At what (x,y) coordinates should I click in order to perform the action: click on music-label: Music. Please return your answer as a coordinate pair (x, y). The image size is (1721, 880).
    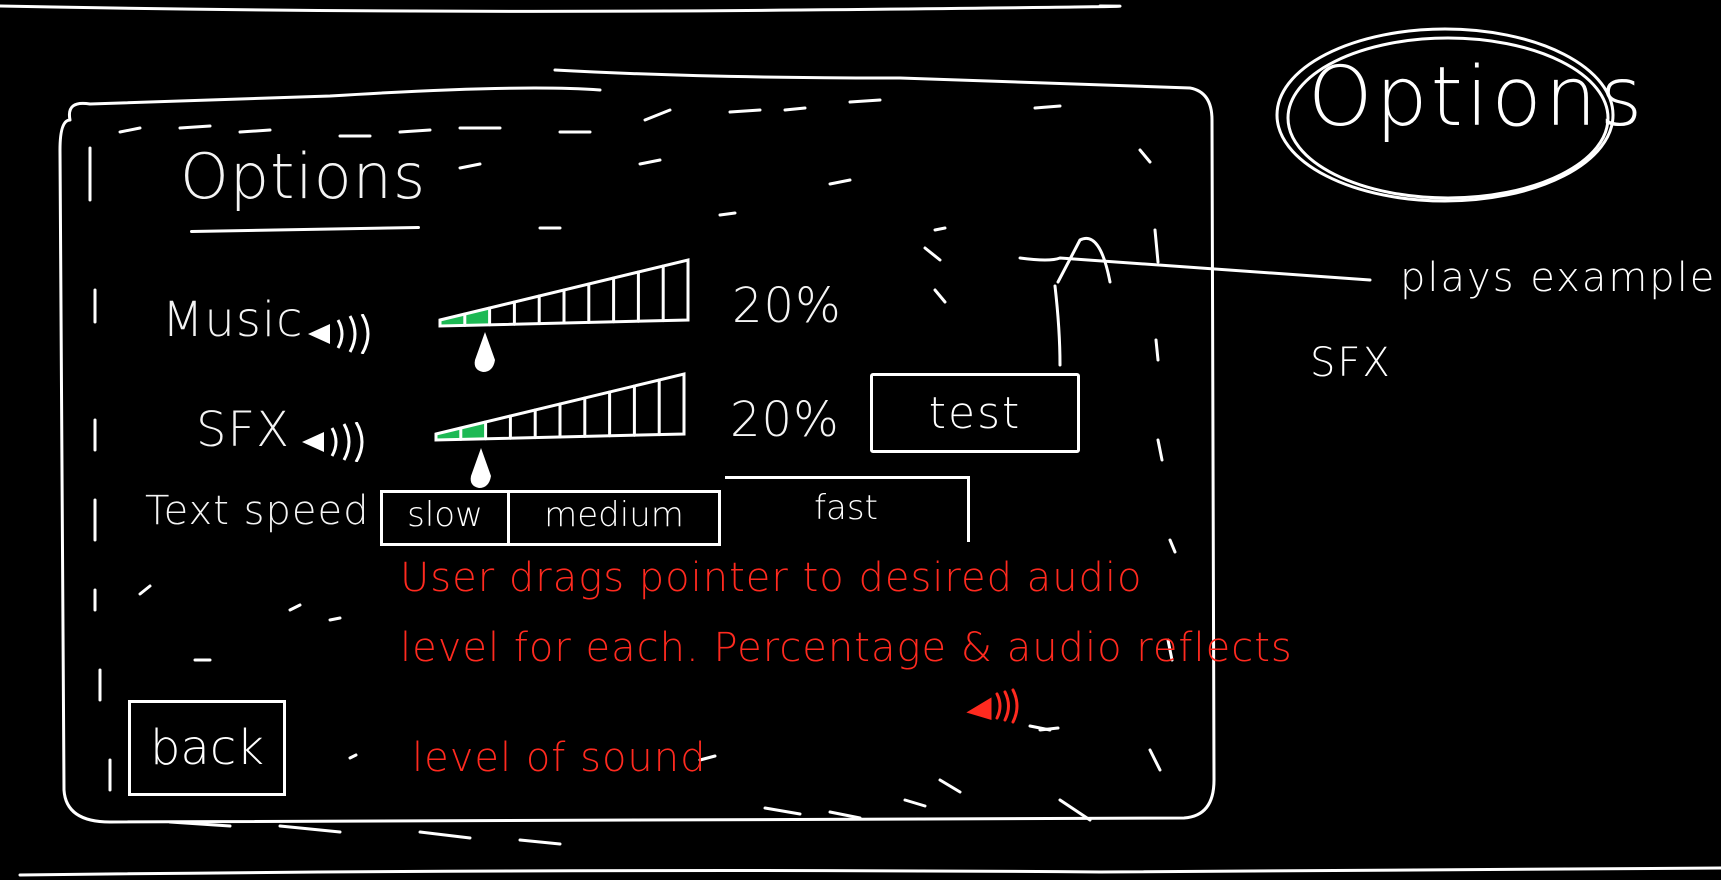
    Looking at the image, I should click on (233, 320).